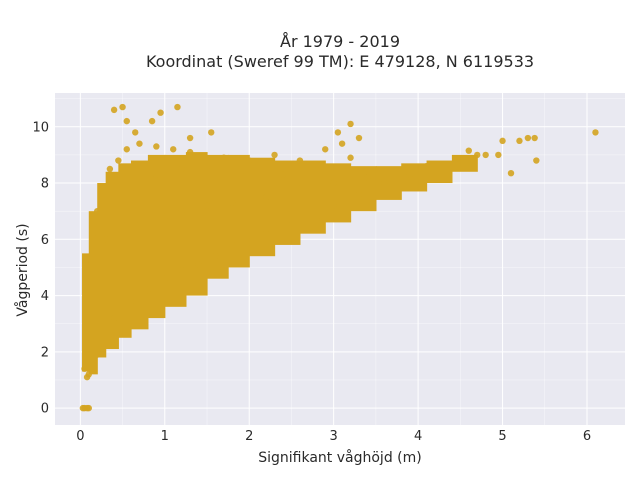 The height and width of the screenshot is (480, 640). What do you see at coordinates (249, 436) in the screenshot?
I see `x-tick-label: 2` at bounding box center [249, 436].